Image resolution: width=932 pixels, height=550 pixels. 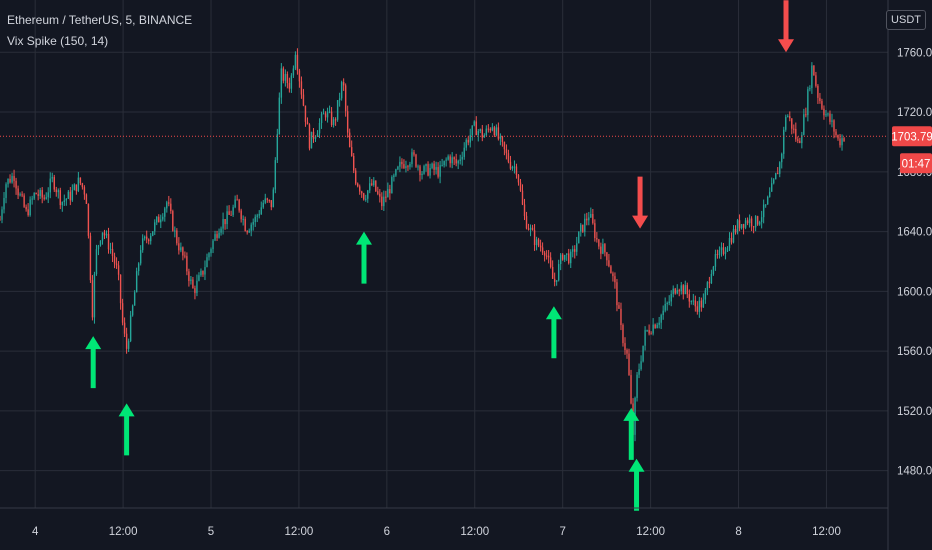 What do you see at coordinates (123, 532) in the screenshot?
I see `x-tick-label: 12:00` at bounding box center [123, 532].